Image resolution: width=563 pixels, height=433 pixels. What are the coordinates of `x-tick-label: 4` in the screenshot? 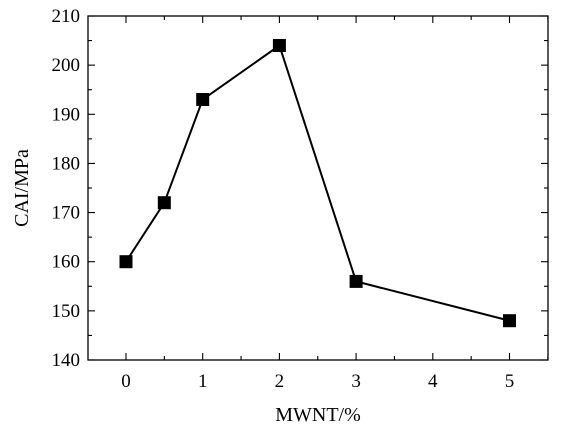 It's located at (433, 381).